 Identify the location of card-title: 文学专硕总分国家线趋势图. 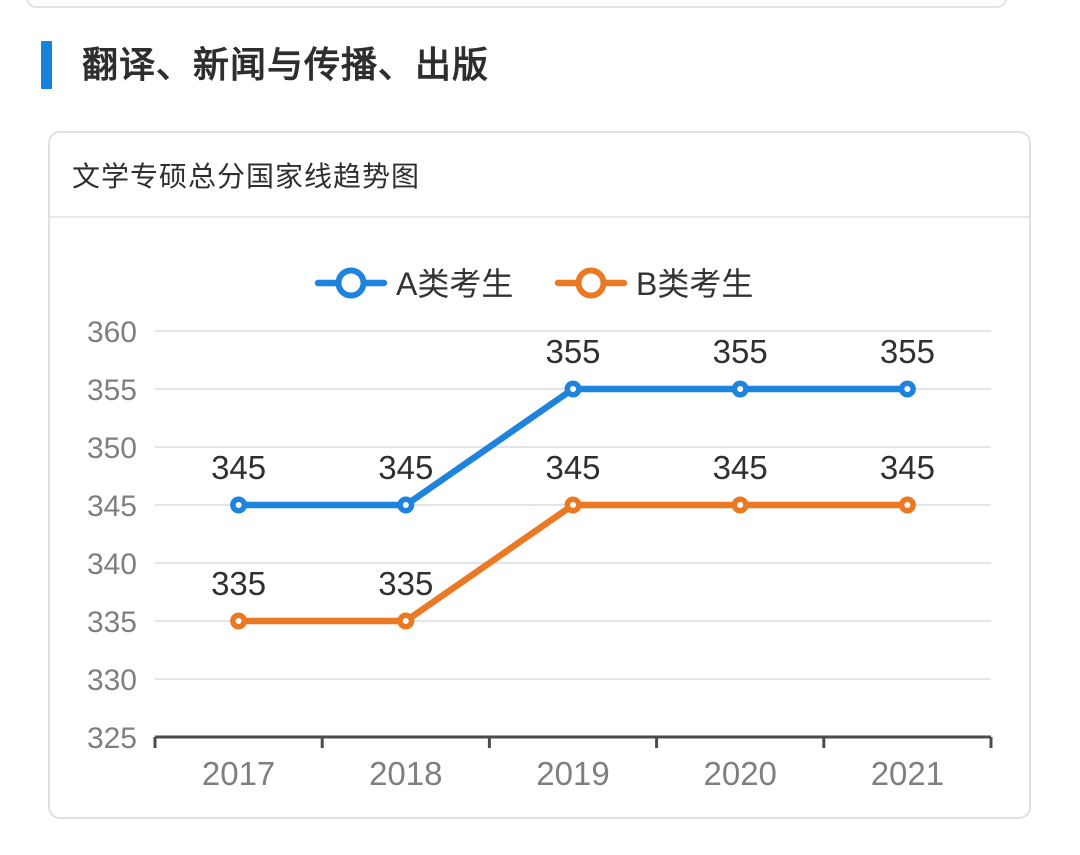
(246, 176).